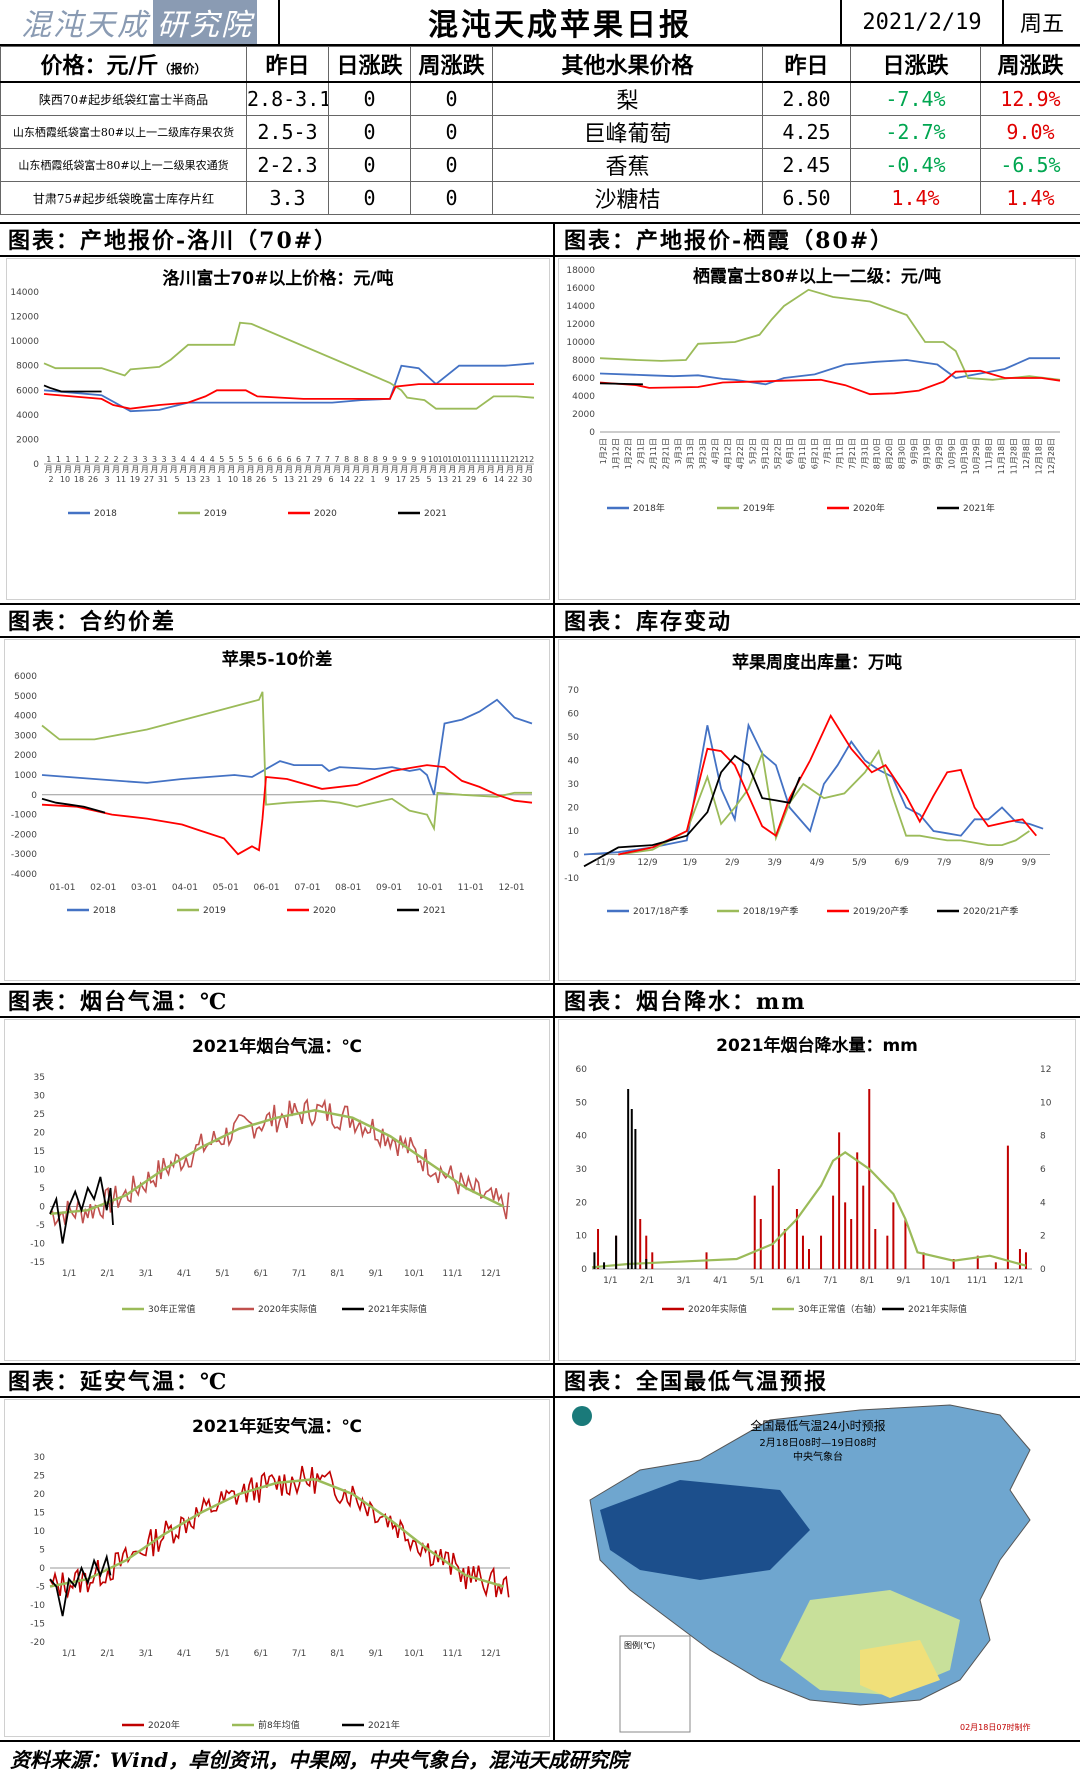 The image size is (1080, 1775). Describe the element at coordinates (389, 888) in the screenshot. I see `x-tick-label: 09-01` at that location.